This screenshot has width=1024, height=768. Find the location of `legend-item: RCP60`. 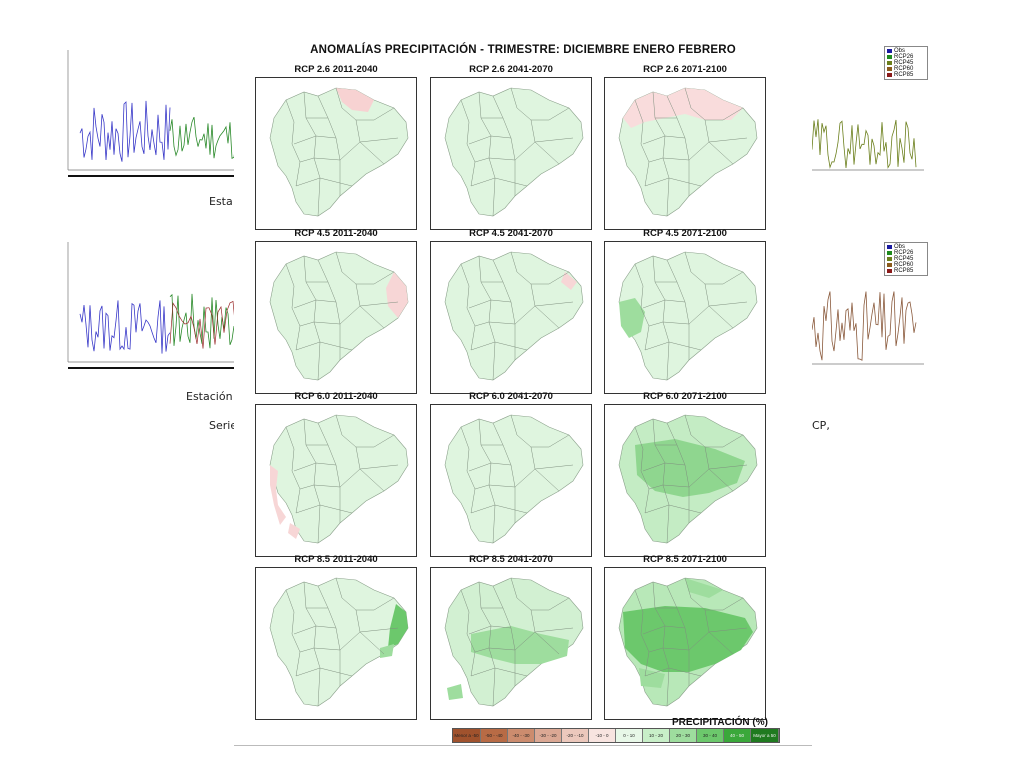

legend-item: RCP60 is located at coordinates (906, 265).